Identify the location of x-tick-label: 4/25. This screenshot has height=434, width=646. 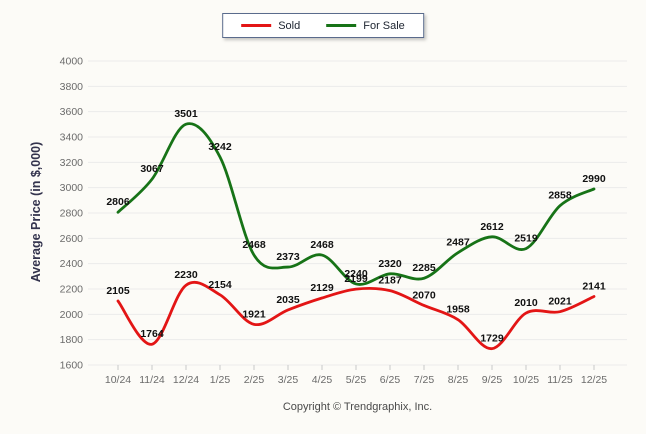
(322, 380).